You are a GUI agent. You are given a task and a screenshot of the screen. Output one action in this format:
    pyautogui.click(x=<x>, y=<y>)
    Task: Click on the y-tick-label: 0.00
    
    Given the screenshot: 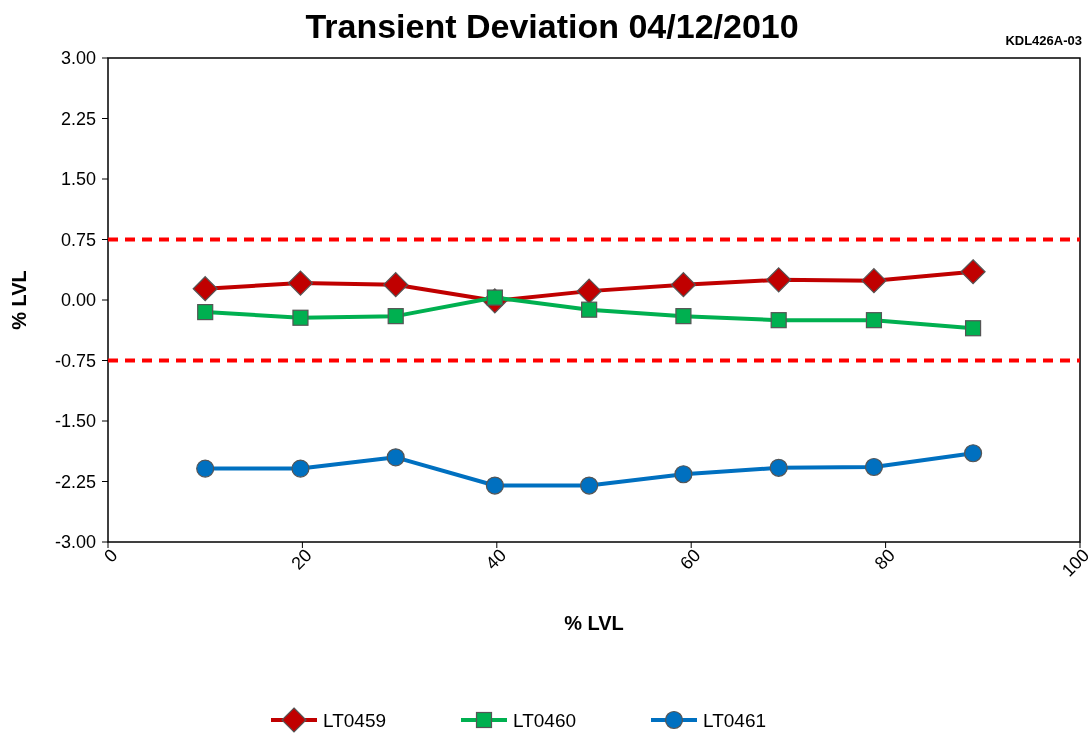 What is the action you would take?
    pyautogui.click(x=78, y=300)
    